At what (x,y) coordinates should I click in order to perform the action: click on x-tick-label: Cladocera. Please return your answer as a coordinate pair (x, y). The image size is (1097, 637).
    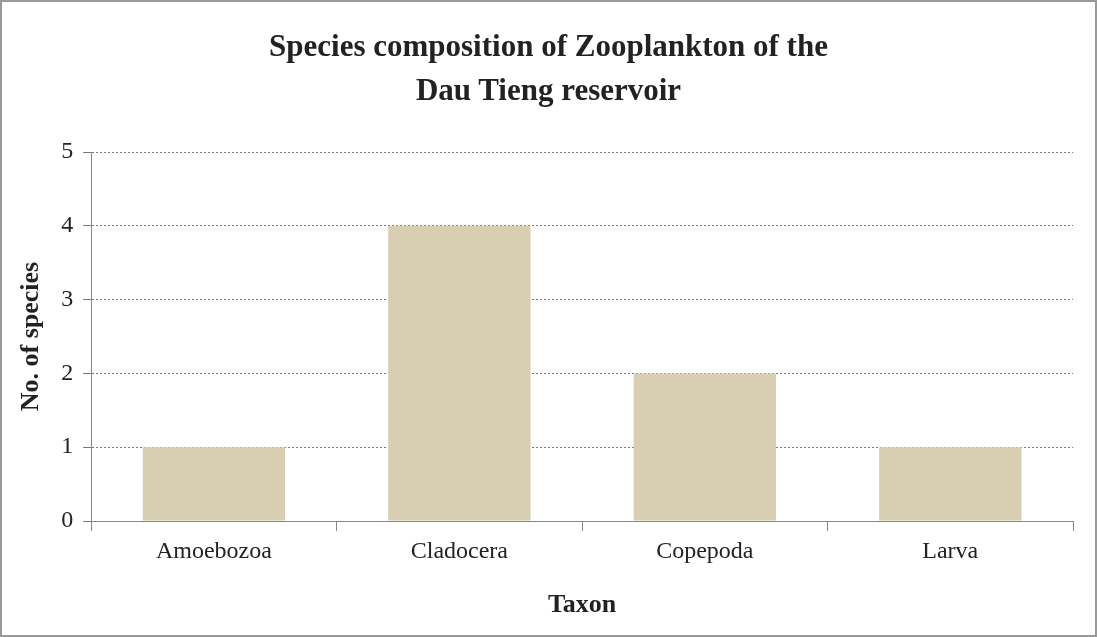
    Looking at the image, I should click on (459, 549).